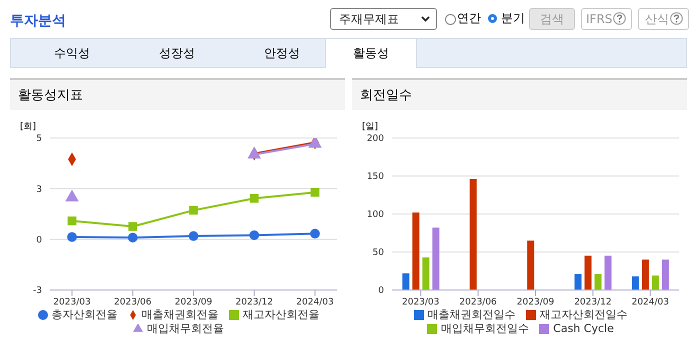 The image size is (697, 342). I want to click on y-axis-title: [일], so click(370, 127).